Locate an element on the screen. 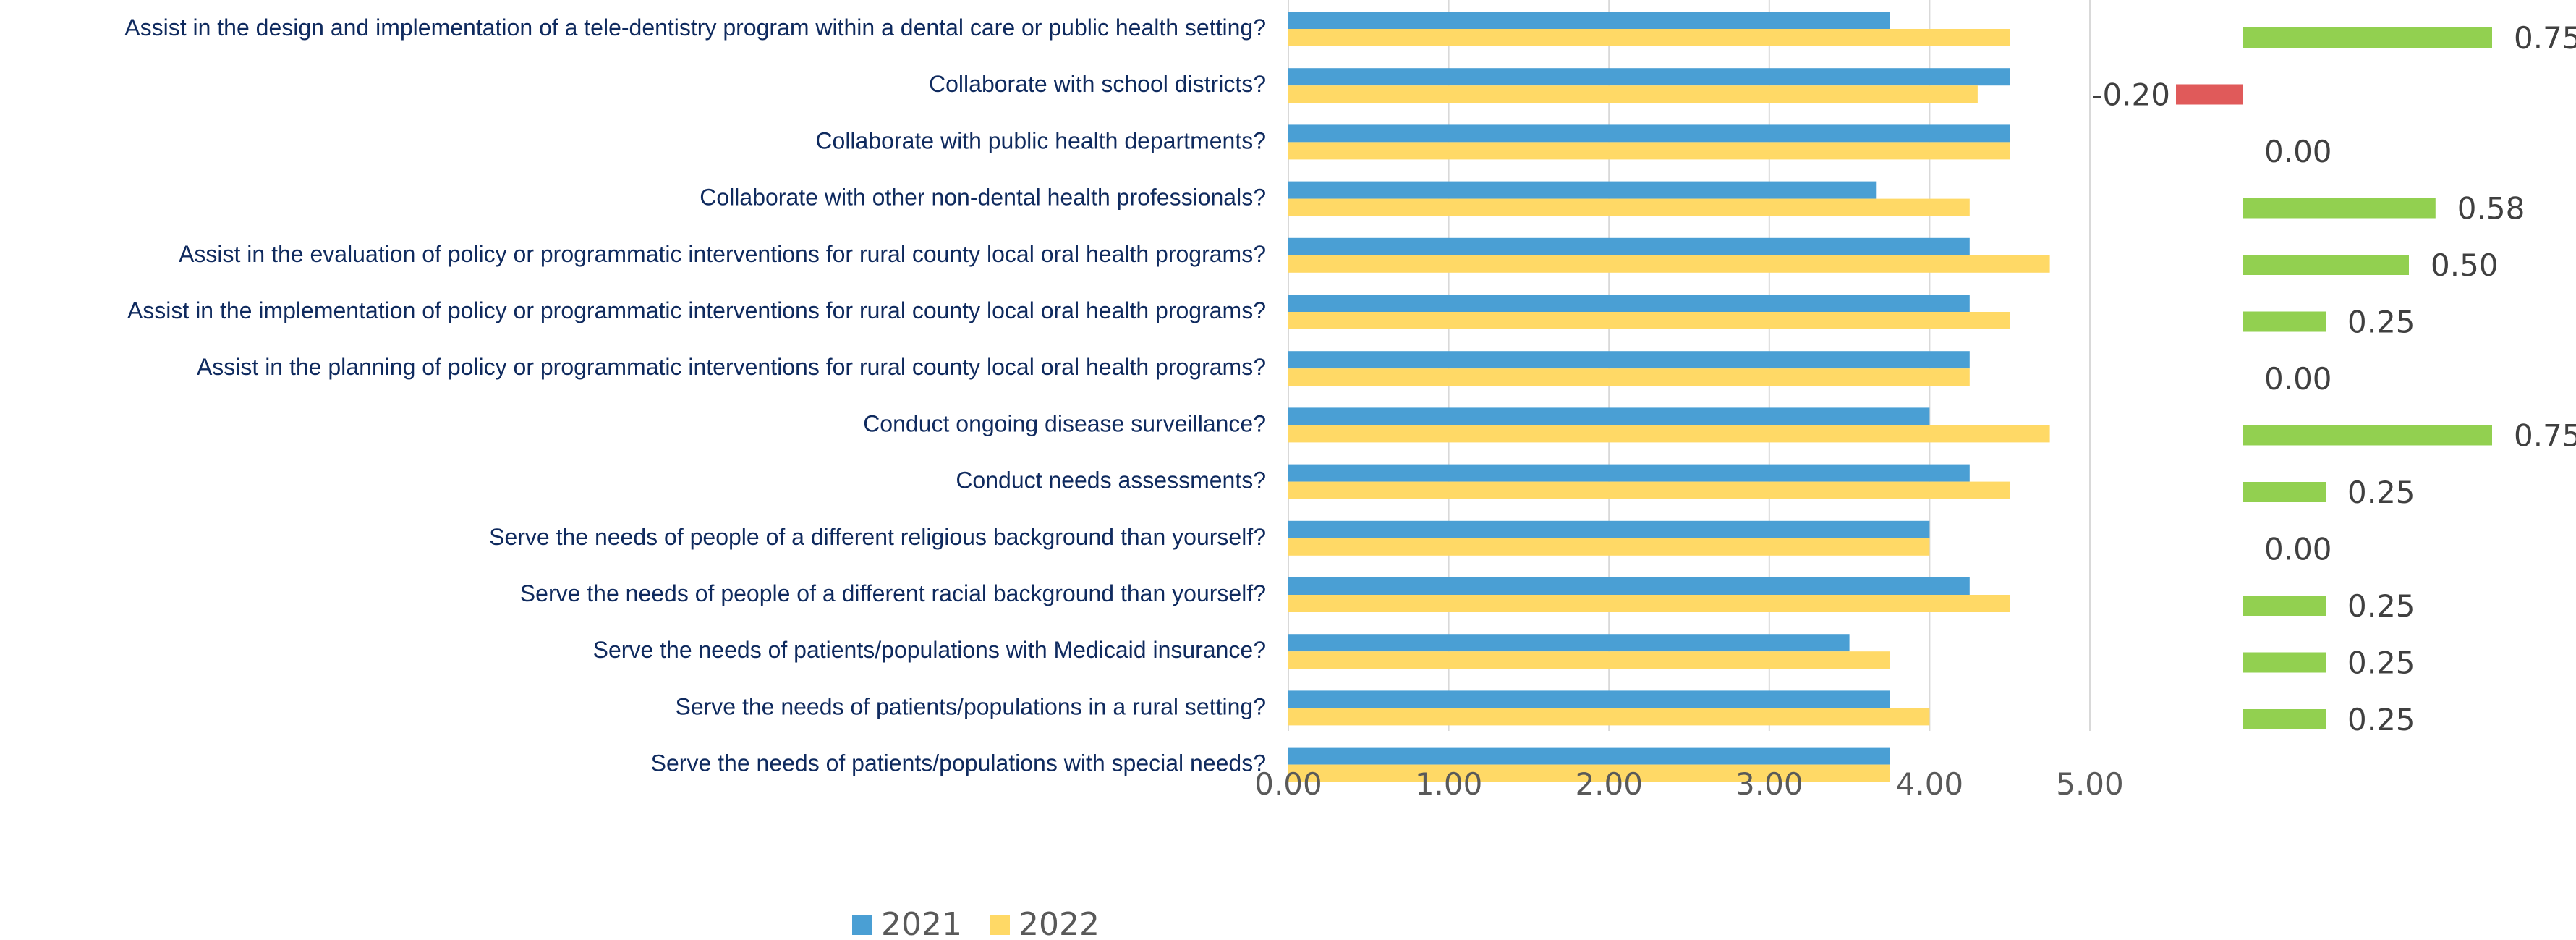 The height and width of the screenshot is (940, 2576). difference-label: 0.50 is located at coordinates (2465, 265).